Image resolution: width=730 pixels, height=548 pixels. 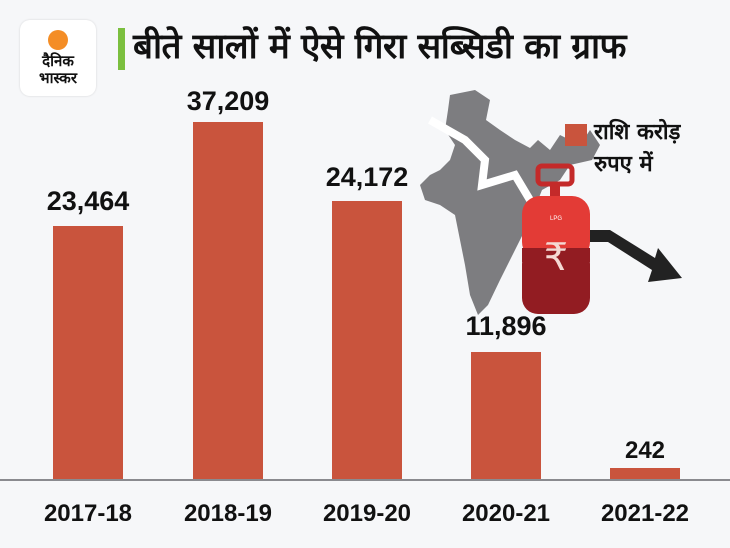 I want to click on x-tick-label: 2018-19, so click(x=228, y=513).